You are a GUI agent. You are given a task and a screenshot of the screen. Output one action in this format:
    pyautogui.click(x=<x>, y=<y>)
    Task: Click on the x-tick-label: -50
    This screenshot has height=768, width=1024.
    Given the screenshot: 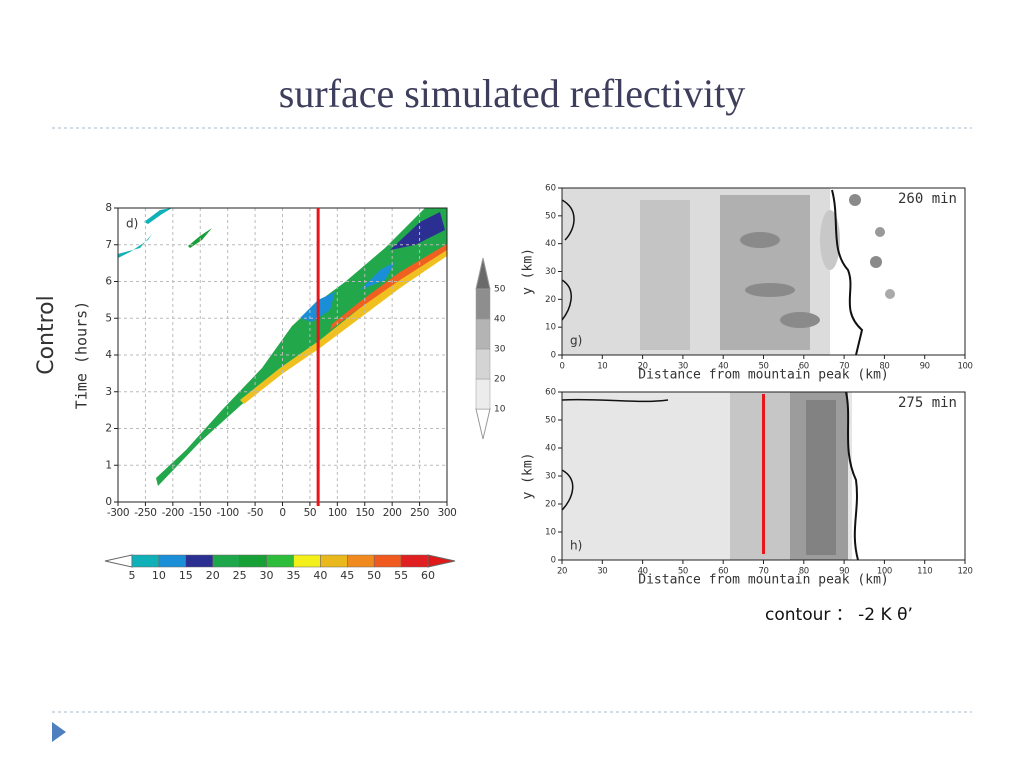 What is the action you would take?
    pyautogui.click(x=255, y=513)
    